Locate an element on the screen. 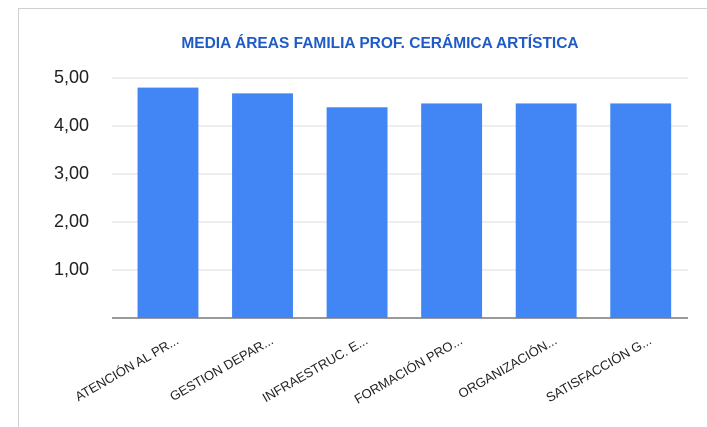 The width and height of the screenshot is (707, 427). y-tick-label: 4,00 is located at coordinates (71, 125).